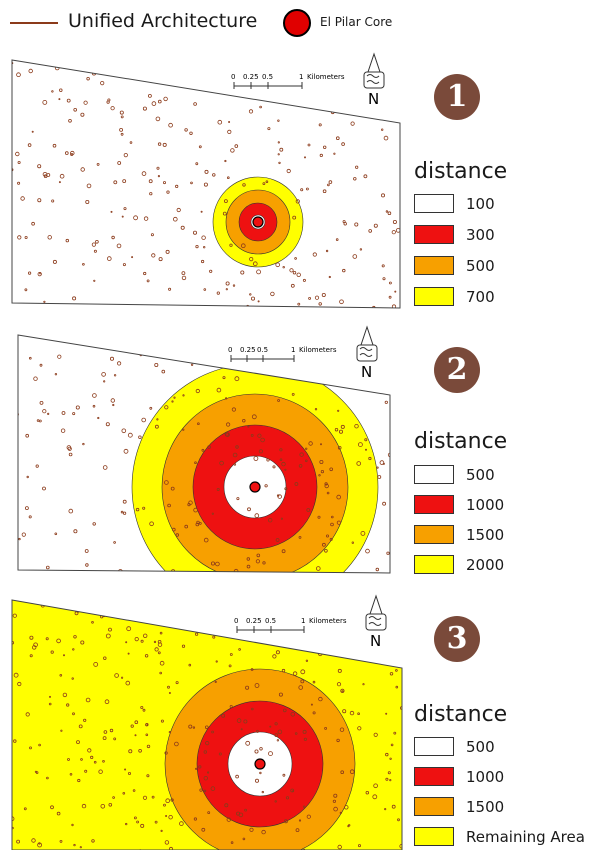 This screenshot has width=593, height=850. I want to click on label-500: 500, so click(480, 747).